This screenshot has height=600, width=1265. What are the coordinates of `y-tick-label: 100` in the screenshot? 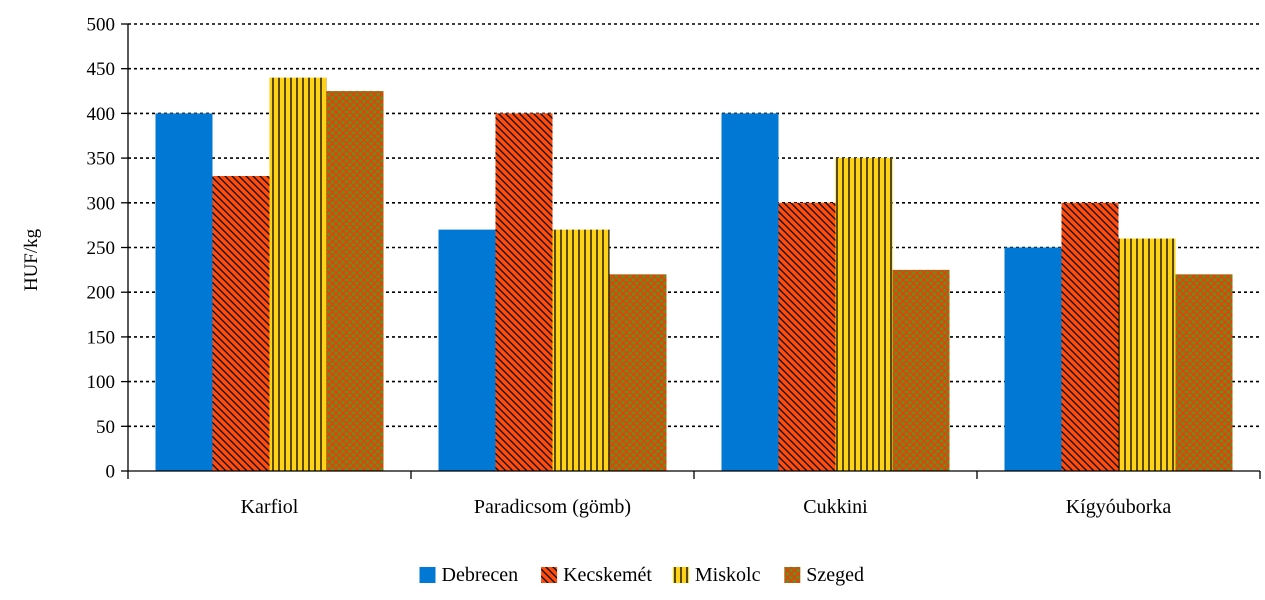 It's located at (101, 382).